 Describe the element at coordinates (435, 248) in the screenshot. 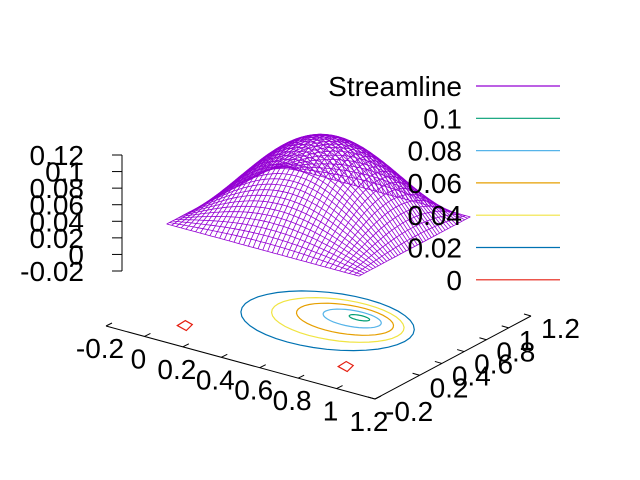

I see `legend-label: 0.02` at that location.